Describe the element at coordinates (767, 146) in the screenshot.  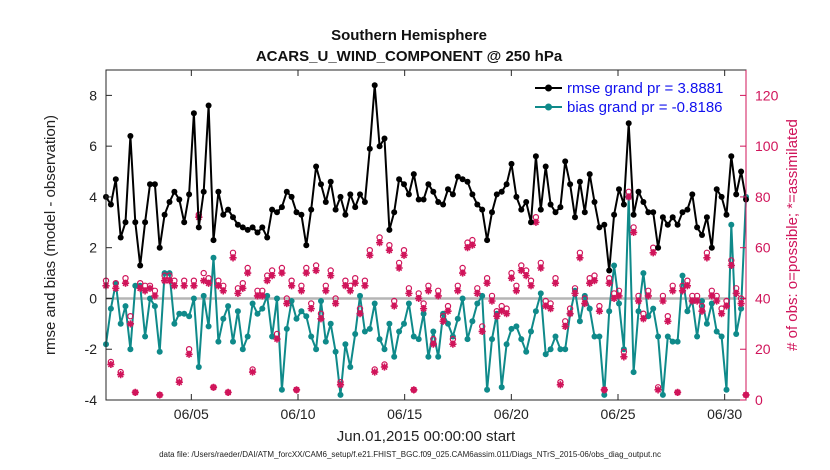
I see `y2-tick-label: 100` at that location.